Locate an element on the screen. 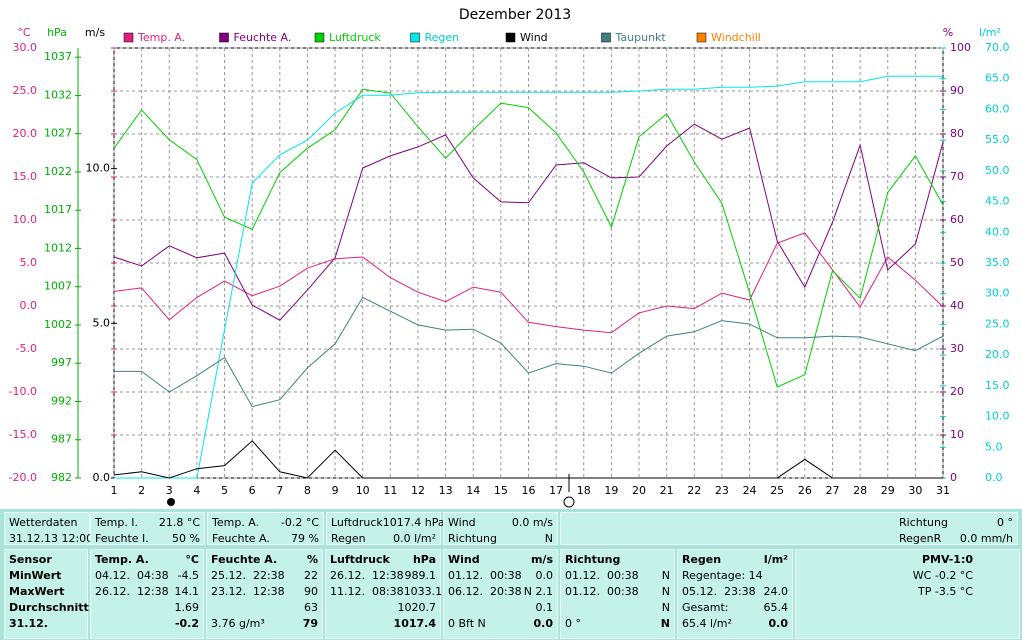 The image size is (1022, 640). cell-text: 31.12.13 12:00 is located at coordinates (51, 538).